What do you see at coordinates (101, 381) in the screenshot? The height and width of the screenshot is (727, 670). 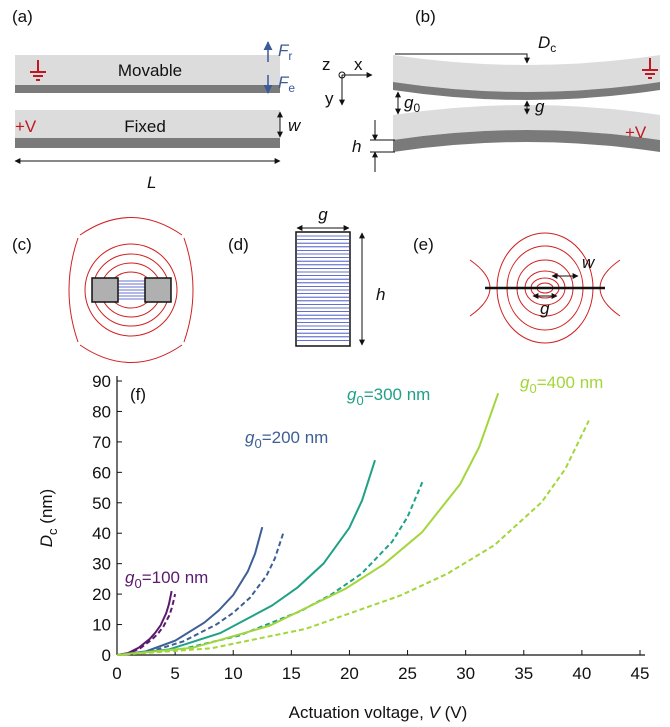 I see `y-tick-label: 90` at bounding box center [101, 381].